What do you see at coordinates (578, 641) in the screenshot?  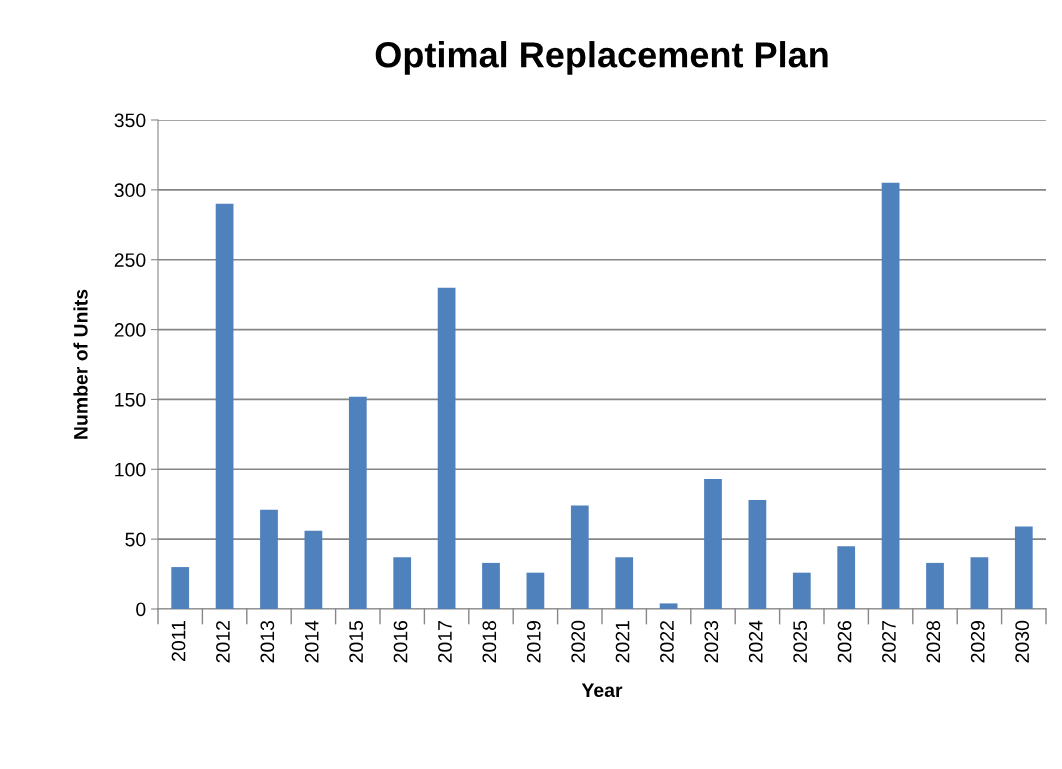 I see `x-tick-label: 2020` at bounding box center [578, 641].